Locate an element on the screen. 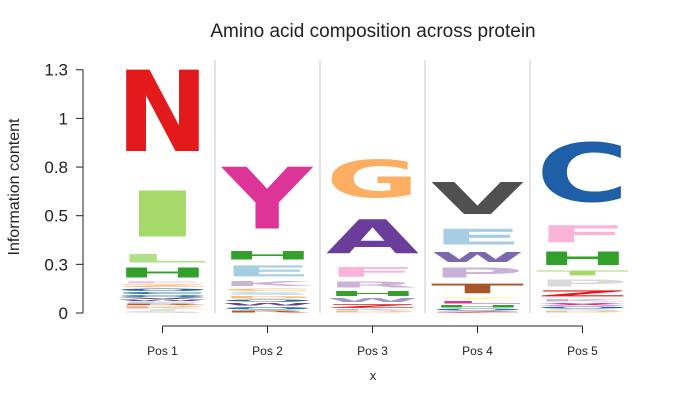 This screenshot has width=700, height=400. logo-letter: A is located at coordinates (373, 237).